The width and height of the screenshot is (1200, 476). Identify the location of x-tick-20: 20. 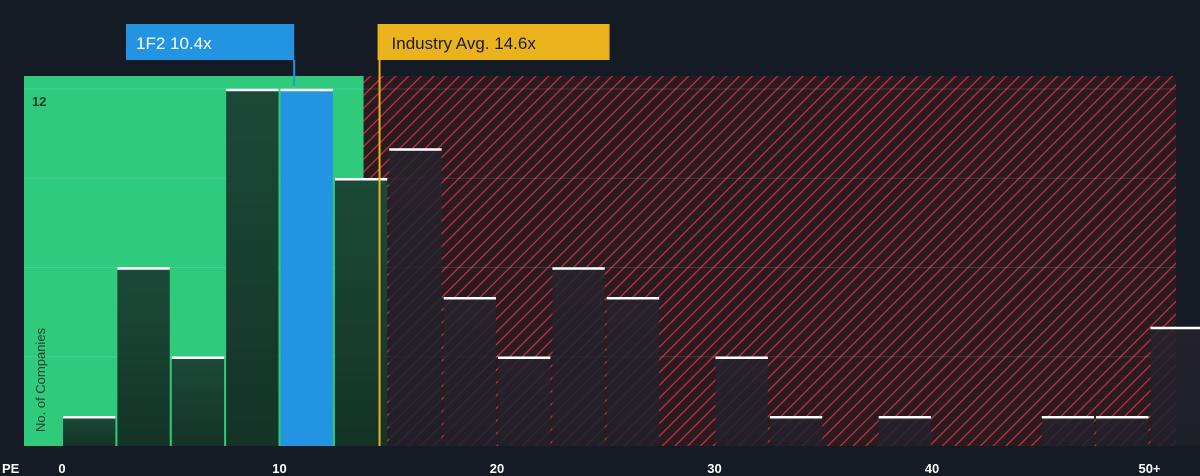
(497, 468).